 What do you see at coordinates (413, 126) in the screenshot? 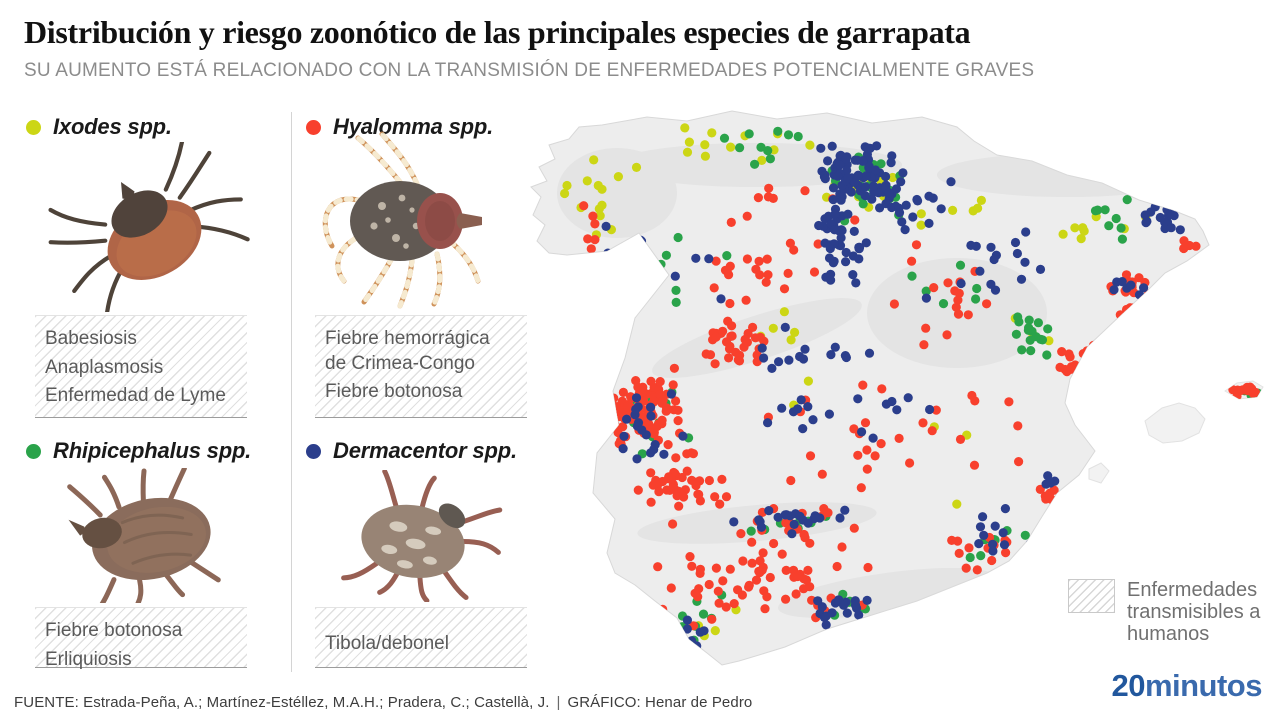
I see `hyalomma-label: Hyalomma spp.` at bounding box center [413, 126].